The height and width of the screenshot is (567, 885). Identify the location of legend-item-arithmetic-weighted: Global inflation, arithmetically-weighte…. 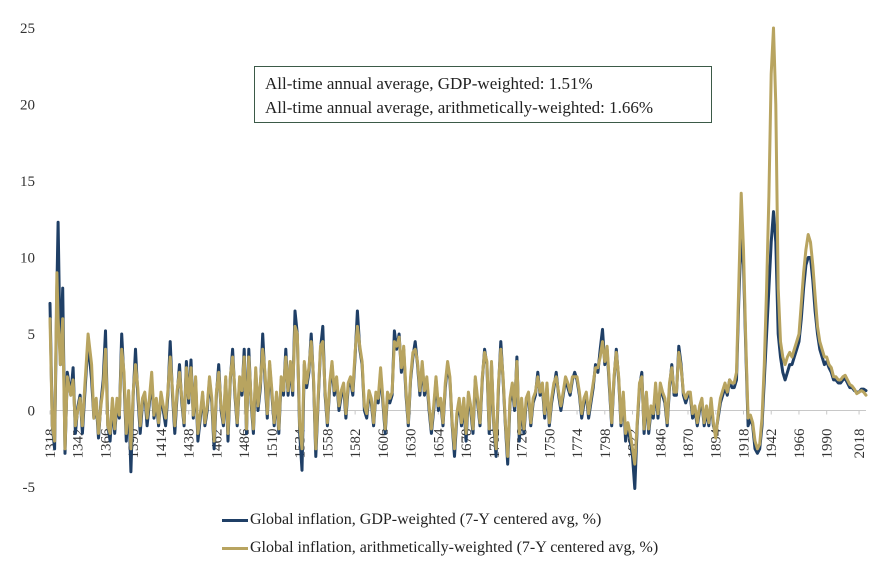
(440, 548).